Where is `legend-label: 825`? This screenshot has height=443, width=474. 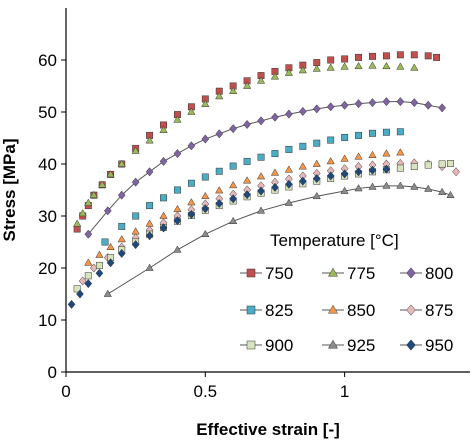 legend-label: 825 is located at coordinates (279, 310).